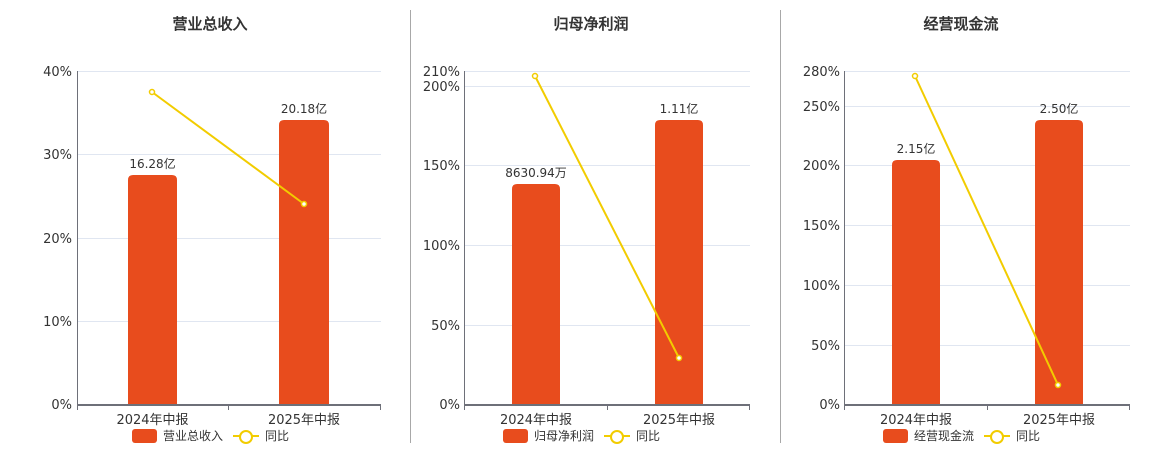 The height and width of the screenshot is (450, 1160). What do you see at coordinates (152, 163) in the screenshot?
I see `svg-text: 16.28亿` at bounding box center [152, 163].